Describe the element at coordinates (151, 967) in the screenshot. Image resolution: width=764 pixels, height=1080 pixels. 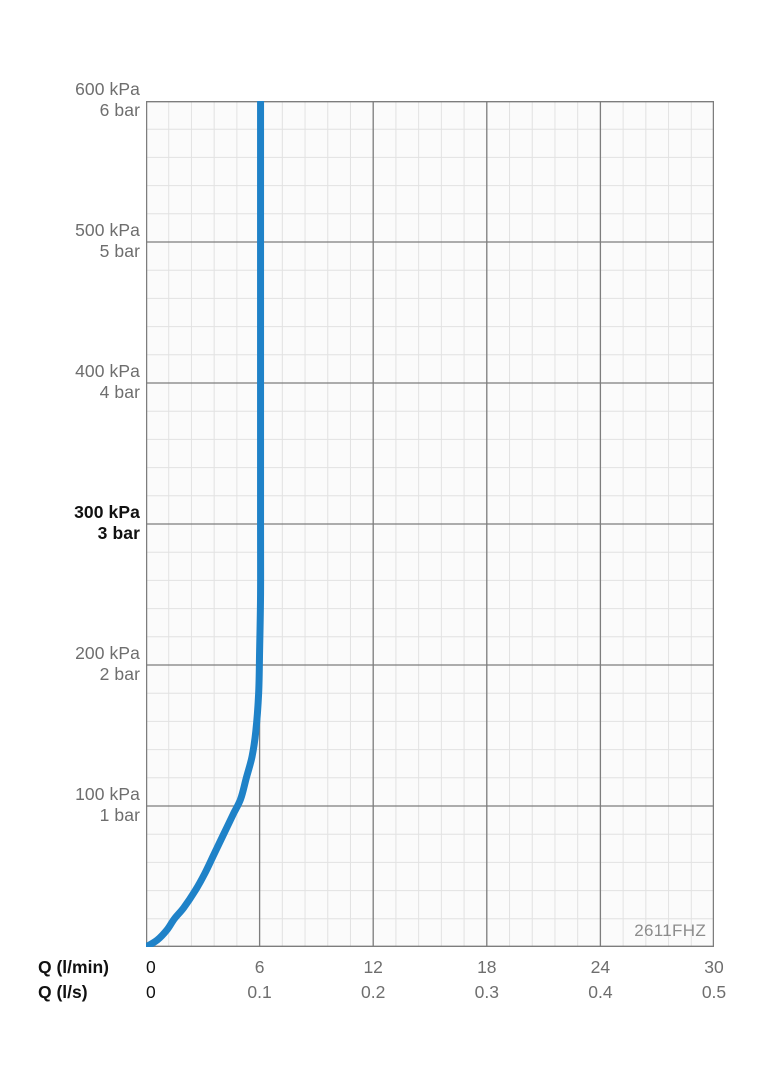
I see `x-tick-lmin: 0` at that location.